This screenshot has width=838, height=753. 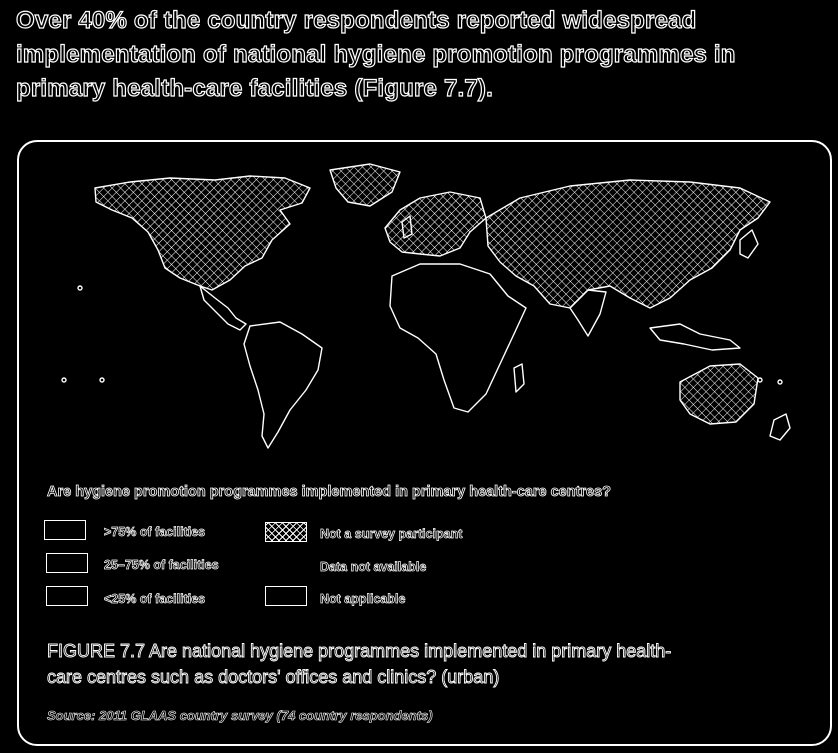 I want to click on legend-label: 25–75% of facilities, so click(x=161, y=565).